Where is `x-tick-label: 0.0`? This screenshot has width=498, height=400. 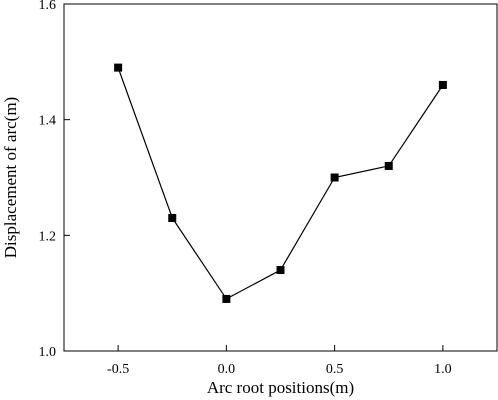
x-tick-label: 0.0 is located at coordinates (227, 369).